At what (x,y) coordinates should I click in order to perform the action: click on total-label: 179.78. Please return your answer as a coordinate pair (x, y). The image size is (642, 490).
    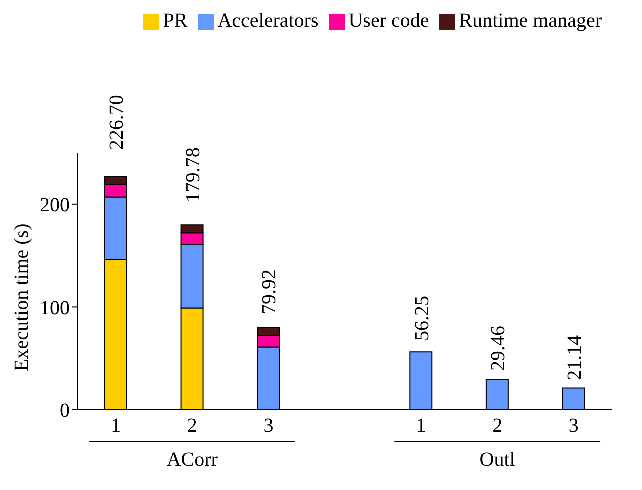
    Looking at the image, I should click on (193, 175).